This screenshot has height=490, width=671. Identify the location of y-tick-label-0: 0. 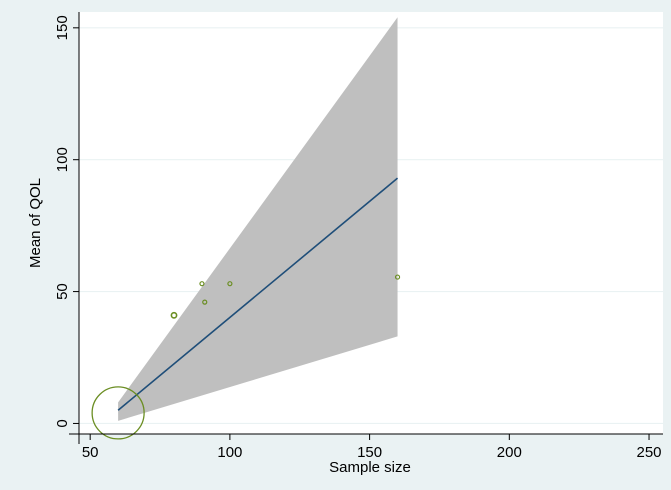
(62, 423).